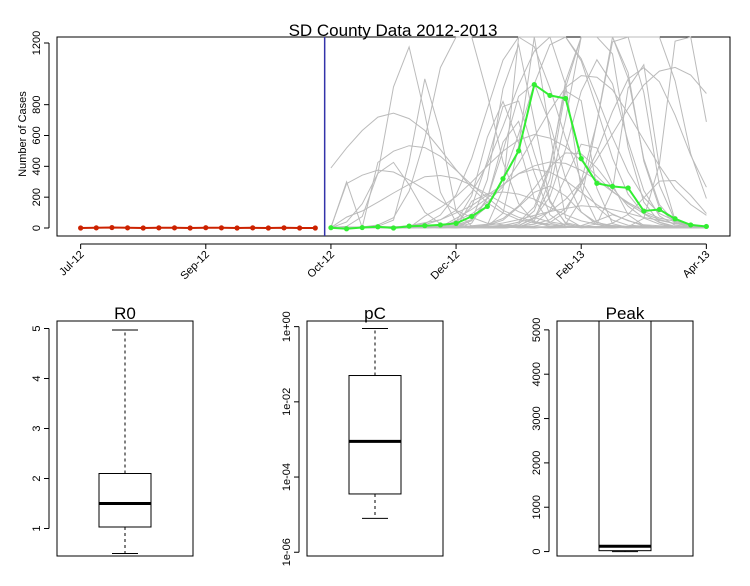 The height and width of the screenshot is (586, 750). What do you see at coordinates (23, 134) in the screenshot?
I see `y-axis-label: Number of Cases` at bounding box center [23, 134].